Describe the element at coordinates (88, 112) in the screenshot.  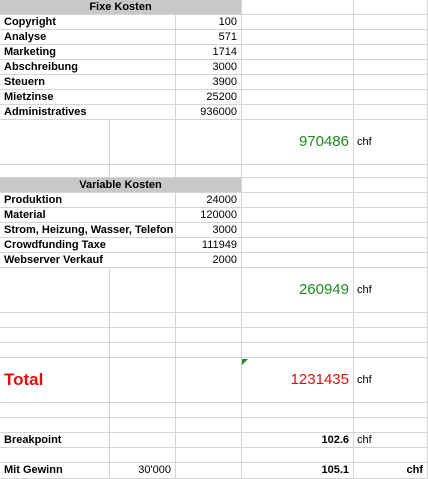
I see `fixe-kosten-label: Administratives` at that location.